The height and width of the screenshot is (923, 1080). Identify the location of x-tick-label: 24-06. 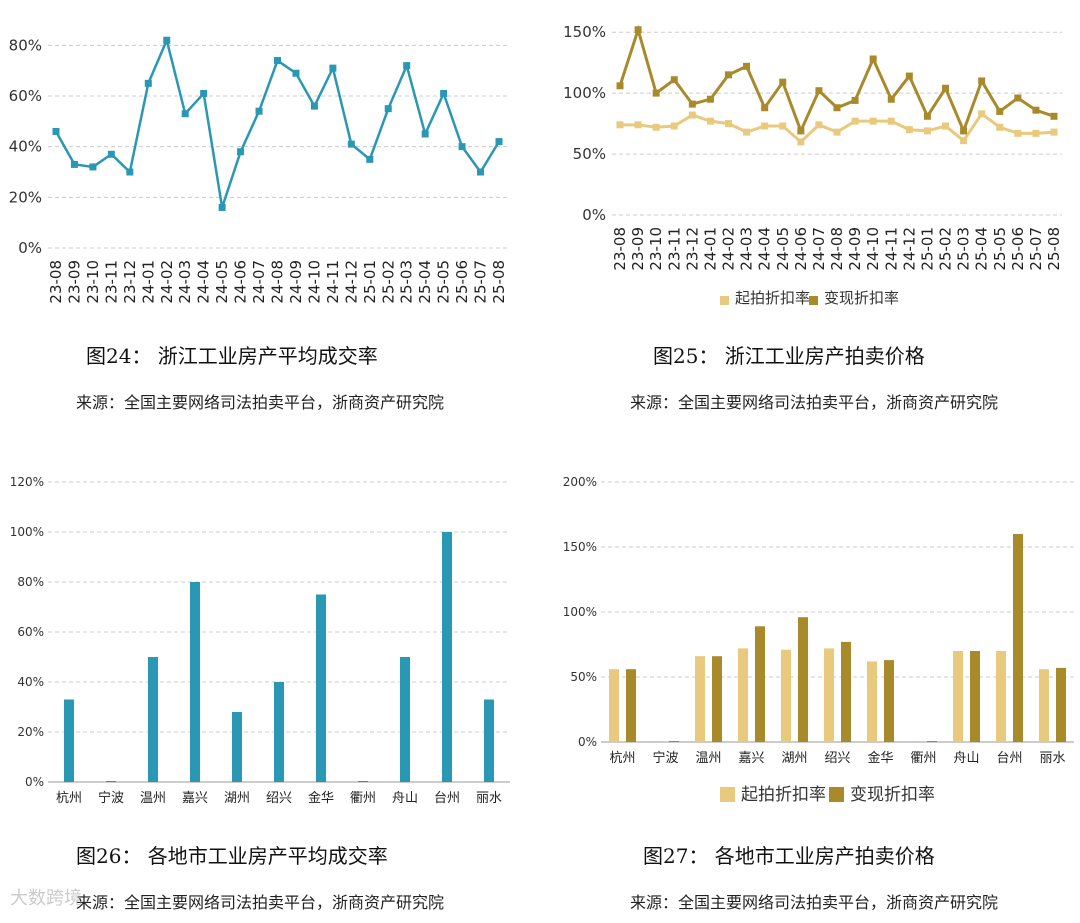
(801, 249).